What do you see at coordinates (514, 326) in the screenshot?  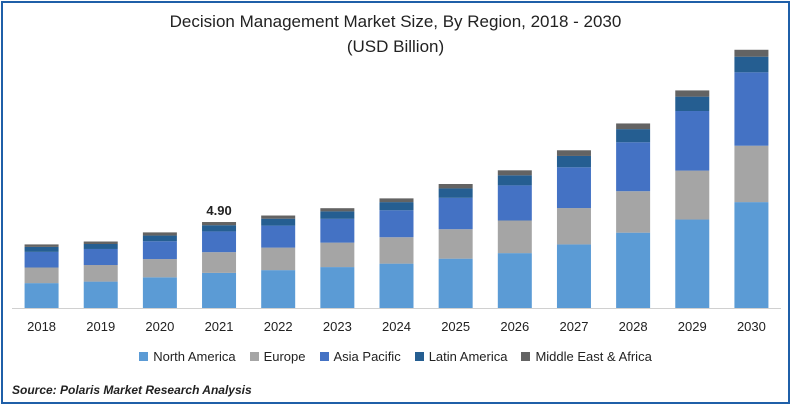 I see `x-tick-label: 2026` at bounding box center [514, 326].